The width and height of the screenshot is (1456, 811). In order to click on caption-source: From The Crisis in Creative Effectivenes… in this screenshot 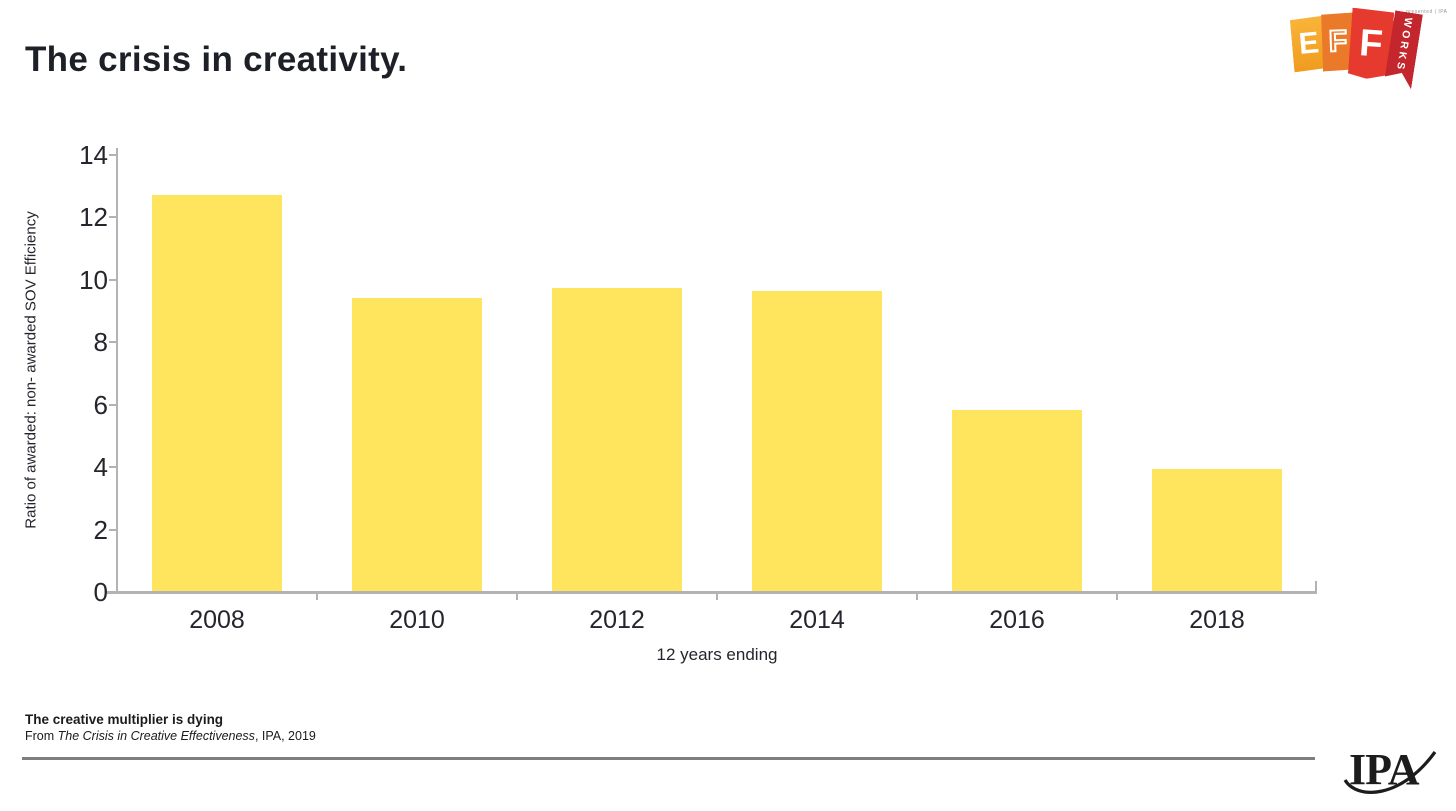, I will do `click(170, 736)`.